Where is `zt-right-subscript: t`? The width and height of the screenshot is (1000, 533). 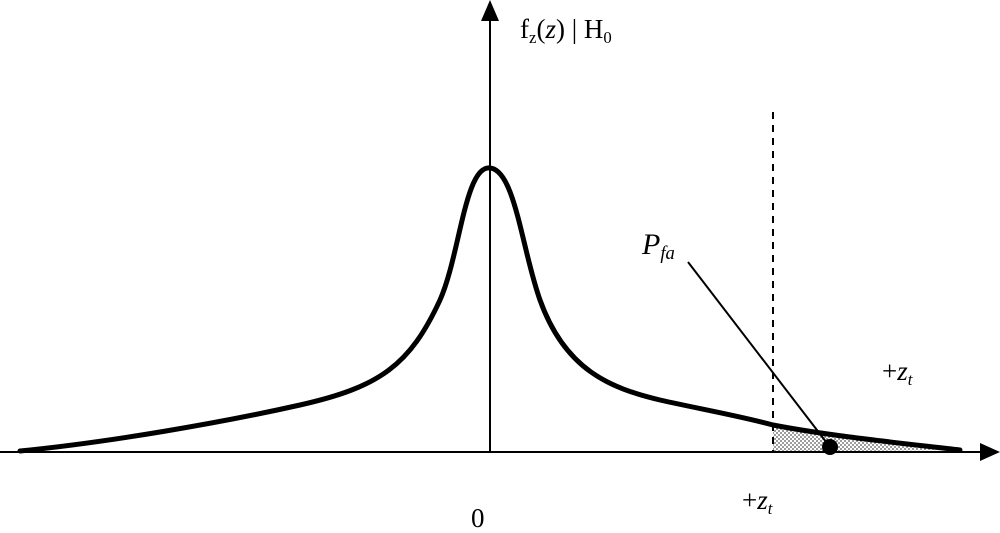
zt-right-subscript: t is located at coordinates (910, 379).